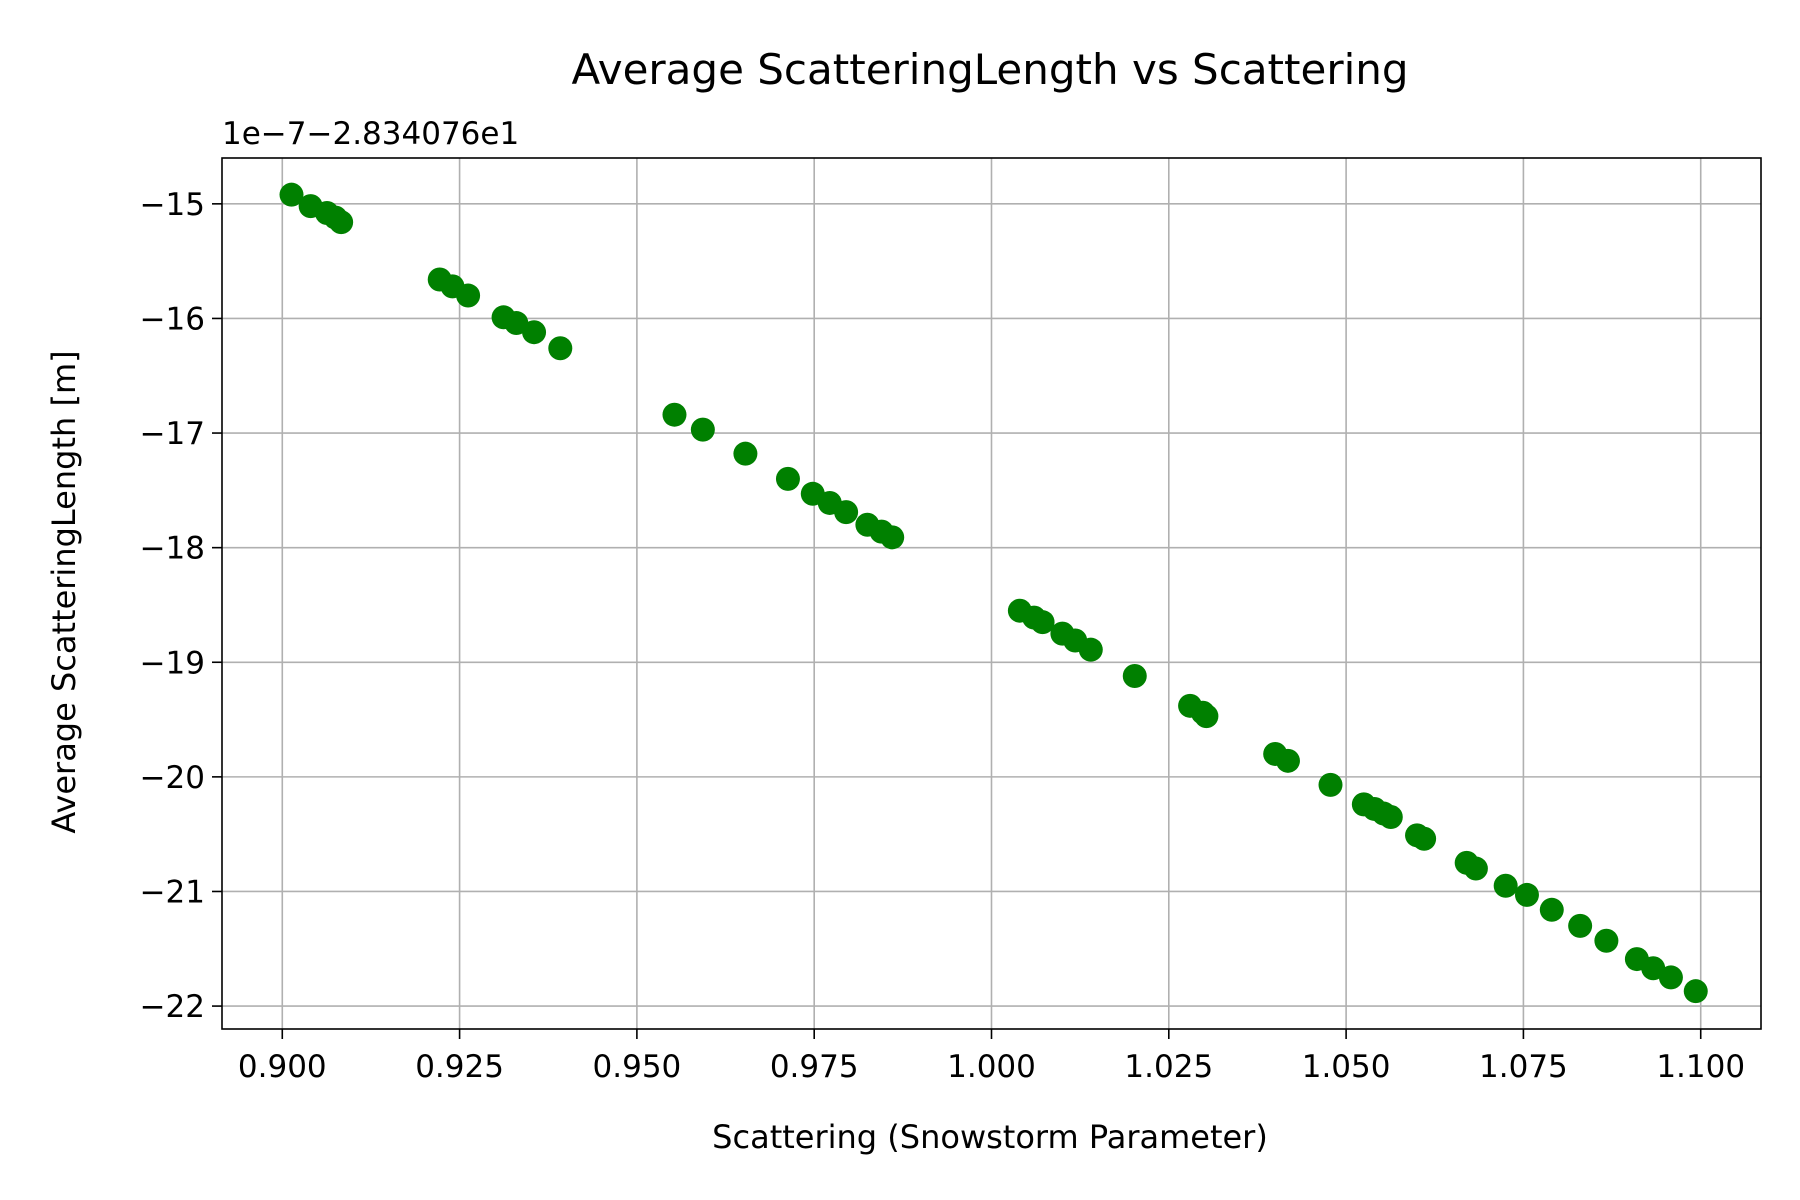 This screenshot has width=1800, height=1200. I want to click on y-axis-label: Average ScatteringLength [m], so click(64, 591).